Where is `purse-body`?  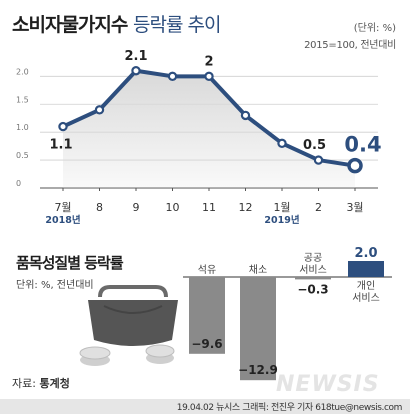 purse-body is located at coordinates (133, 323).